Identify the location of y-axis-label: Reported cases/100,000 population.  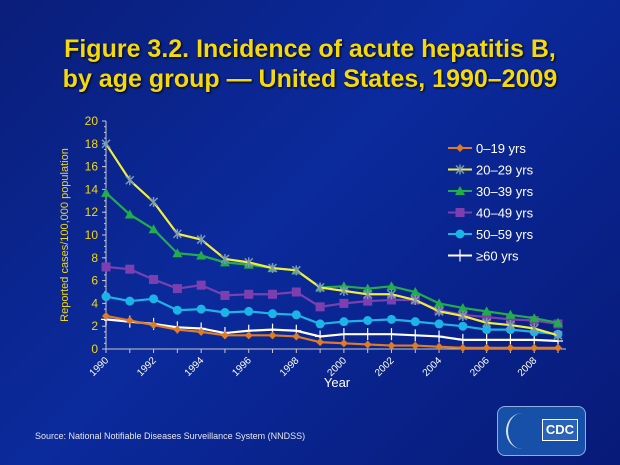
(65, 235).